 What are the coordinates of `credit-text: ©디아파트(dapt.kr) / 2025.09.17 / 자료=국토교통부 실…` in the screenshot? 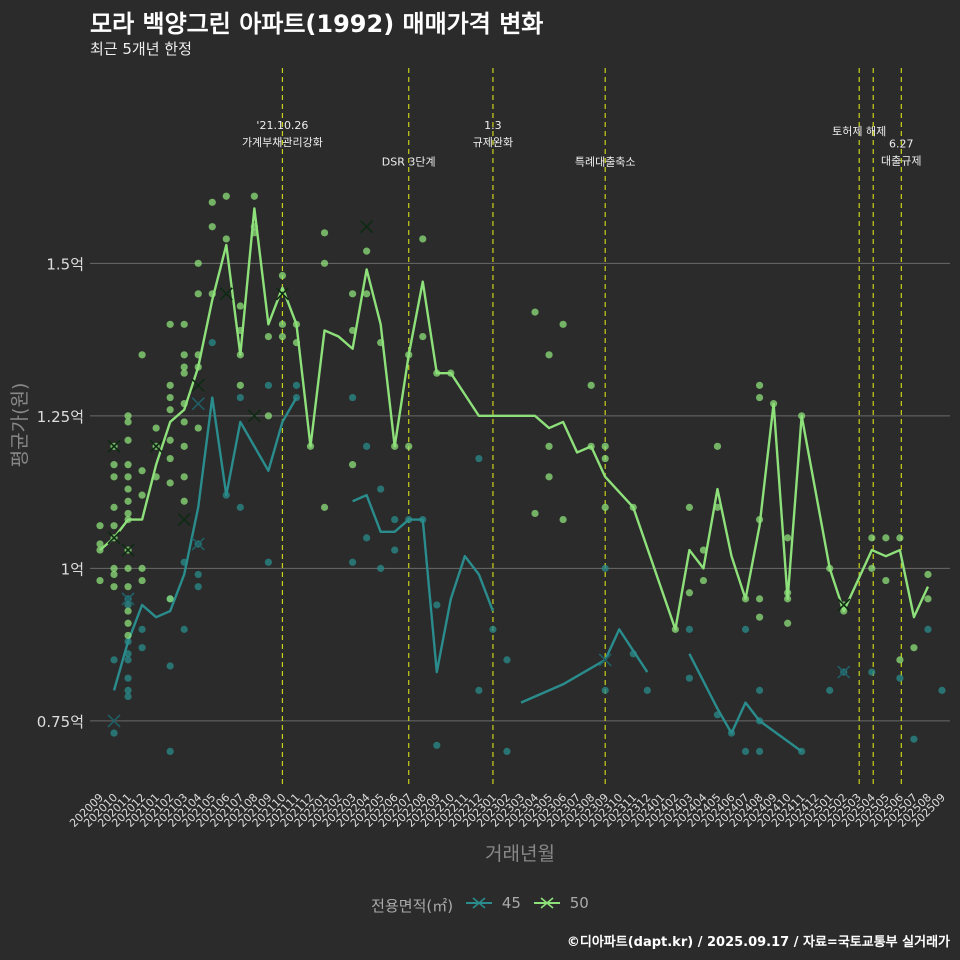 It's located at (758, 942).